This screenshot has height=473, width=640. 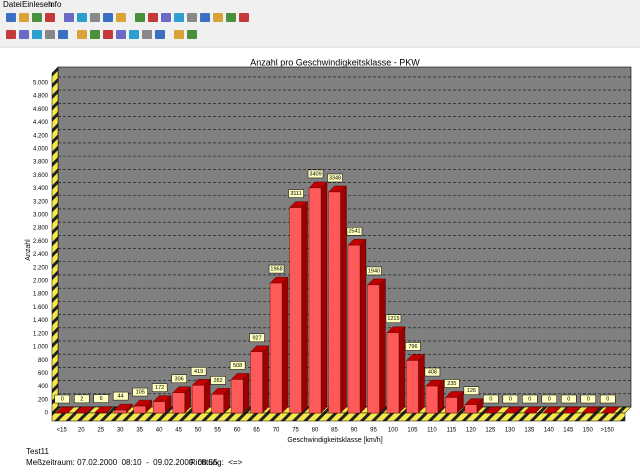 I want to click on x-tick-label: 75, so click(x=295, y=431).